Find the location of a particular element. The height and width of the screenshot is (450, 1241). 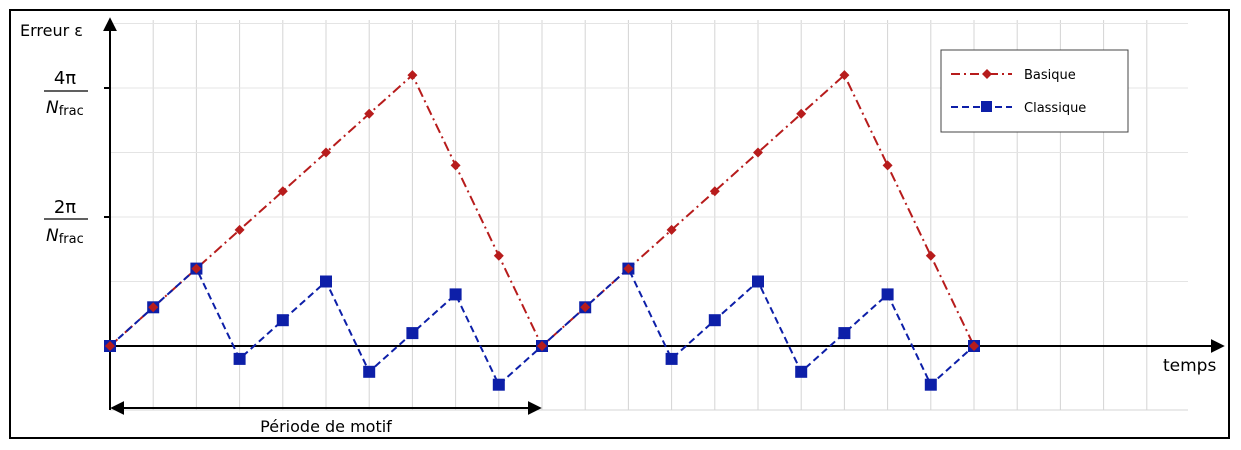

y-tick-2pi-denominator: Nfrac is located at coordinates (65, 236).